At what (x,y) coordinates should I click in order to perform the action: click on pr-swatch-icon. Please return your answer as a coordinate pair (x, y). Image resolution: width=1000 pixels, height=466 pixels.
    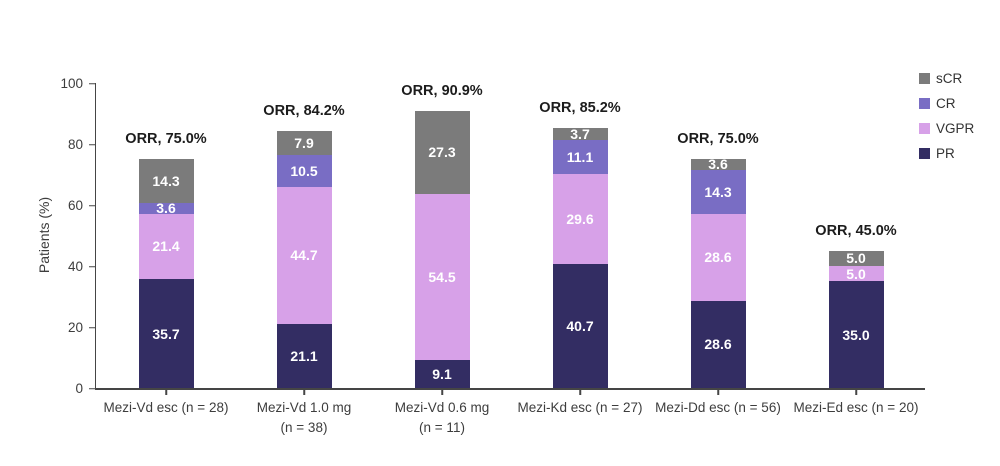
    Looking at the image, I should click on (924, 153).